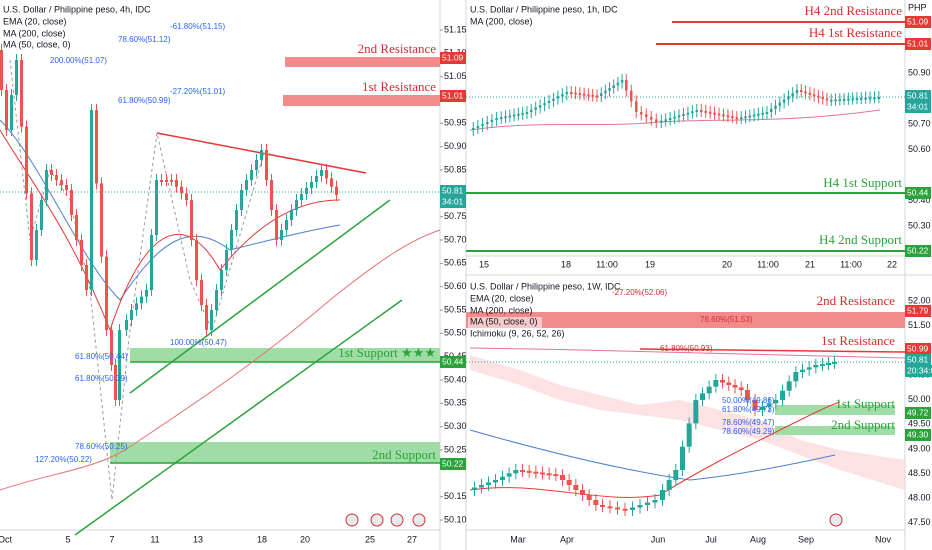  What do you see at coordinates (111, 539) in the screenshot?
I see `time-axis-label: 7` at bounding box center [111, 539].